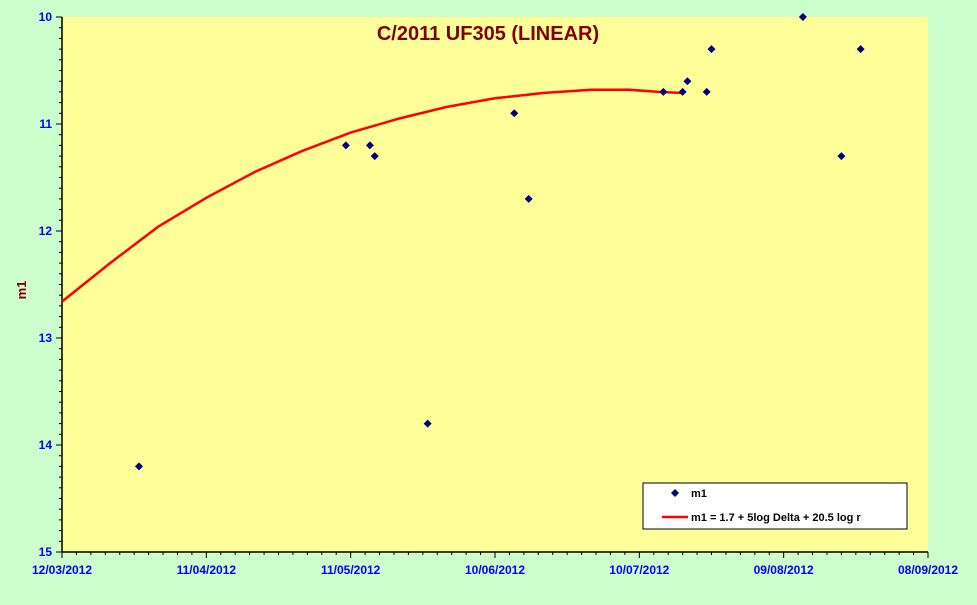 This screenshot has height=605, width=977. I want to click on y-tick-label: 11, so click(45, 124).